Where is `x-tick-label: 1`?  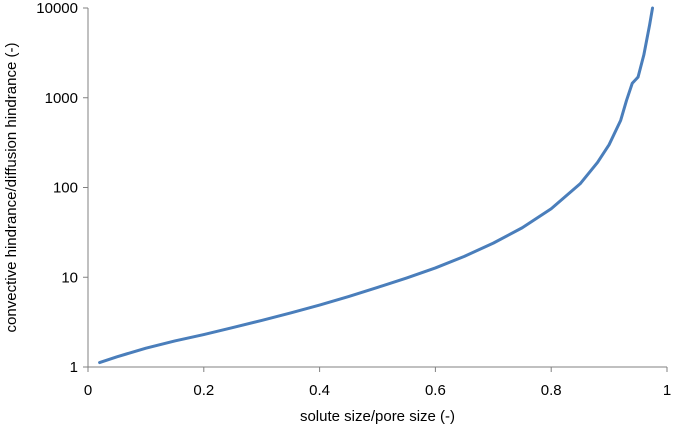 x-tick-label: 1 is located at coordinates (667, 390).